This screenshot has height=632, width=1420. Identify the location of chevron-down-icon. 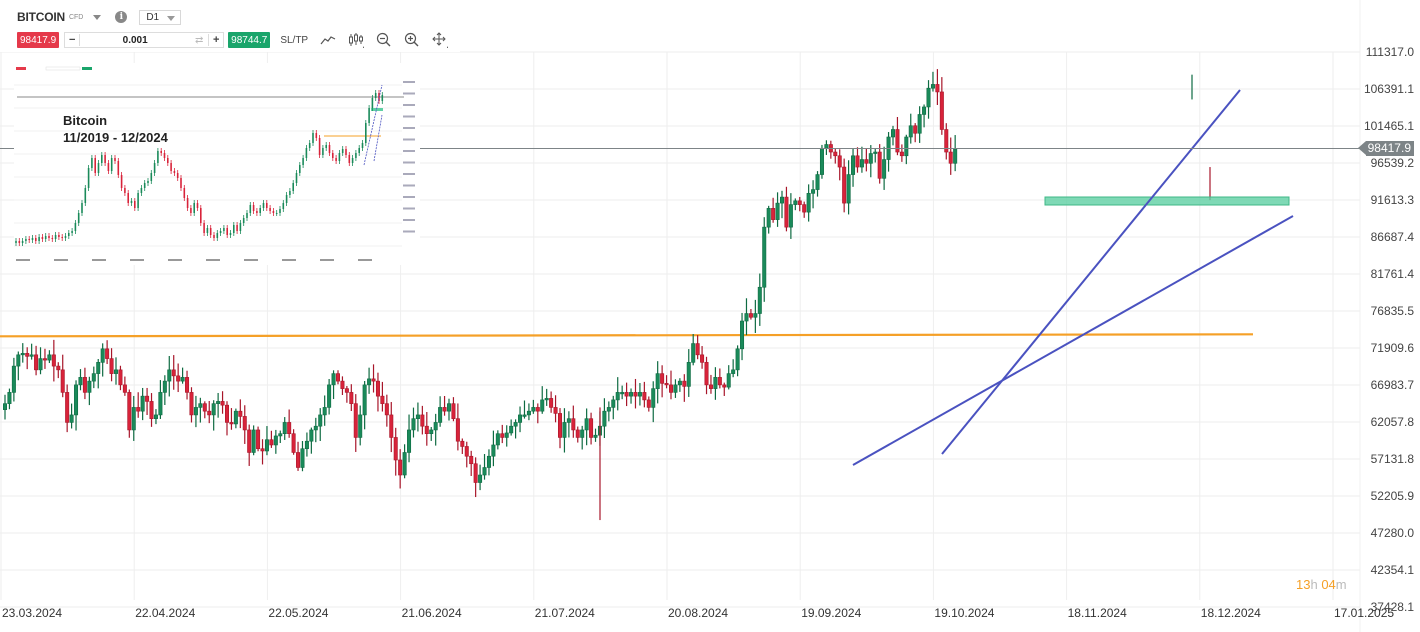
(171, 18).